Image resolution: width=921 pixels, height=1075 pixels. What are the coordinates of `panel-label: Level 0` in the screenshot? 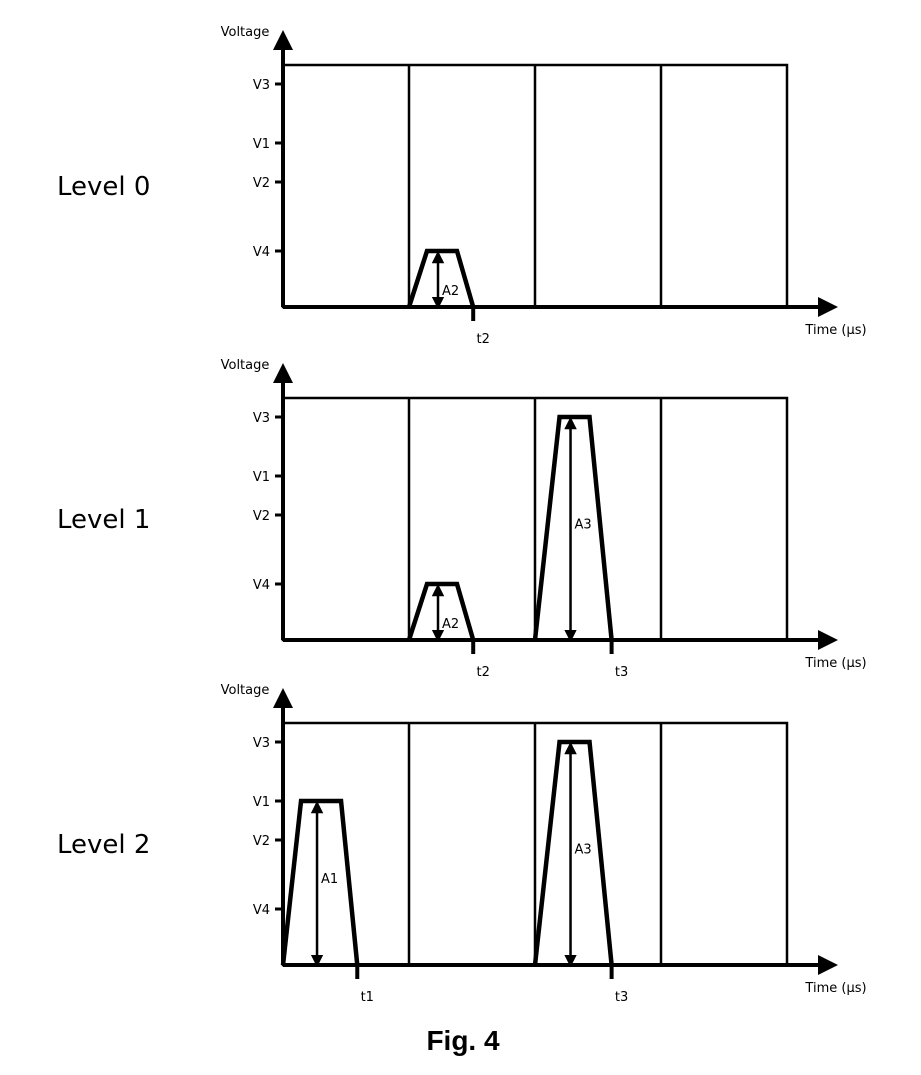 It's located at (103, 187).